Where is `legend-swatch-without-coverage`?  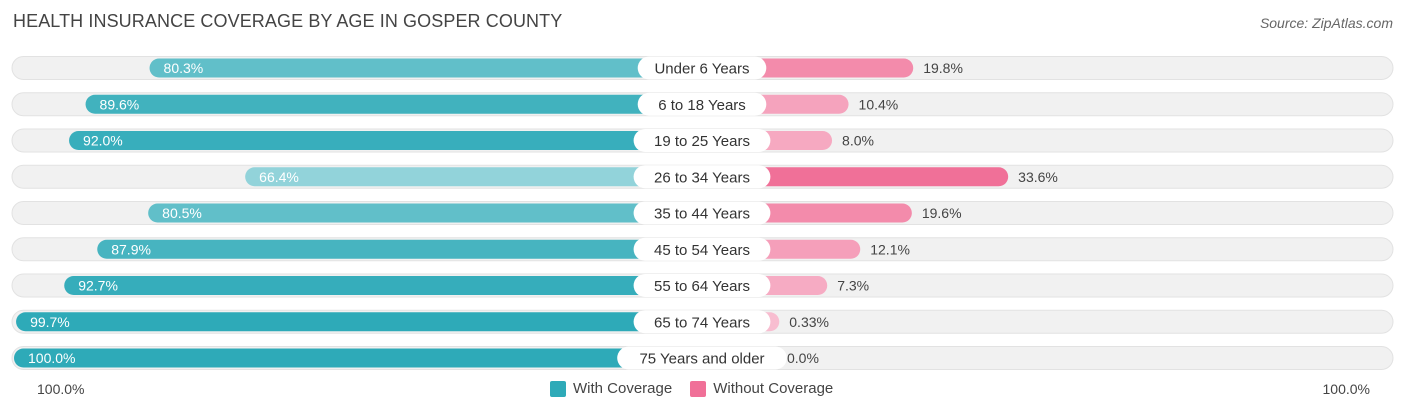 legend-swatch-without-coverage is located at coordinates (698, 388).